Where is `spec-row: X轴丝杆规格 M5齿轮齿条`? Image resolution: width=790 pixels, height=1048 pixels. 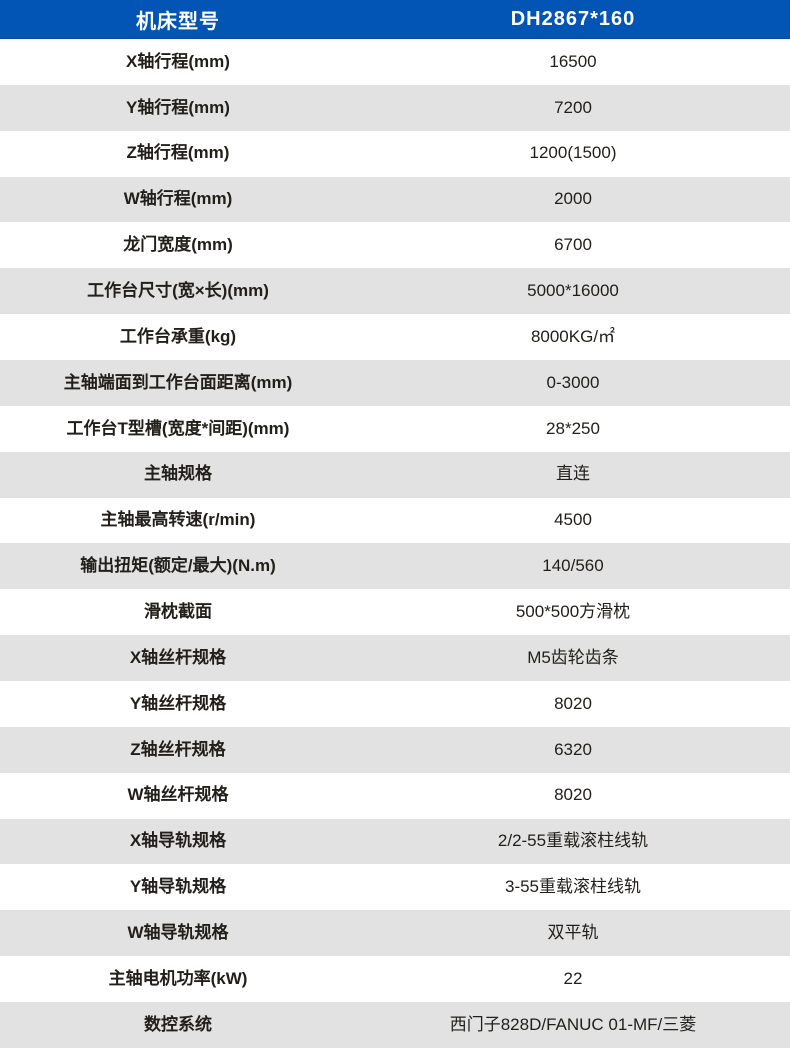 spec-row: X轴丝杆规格 M5齿轮齿条 is located at coordinates (395, 658).